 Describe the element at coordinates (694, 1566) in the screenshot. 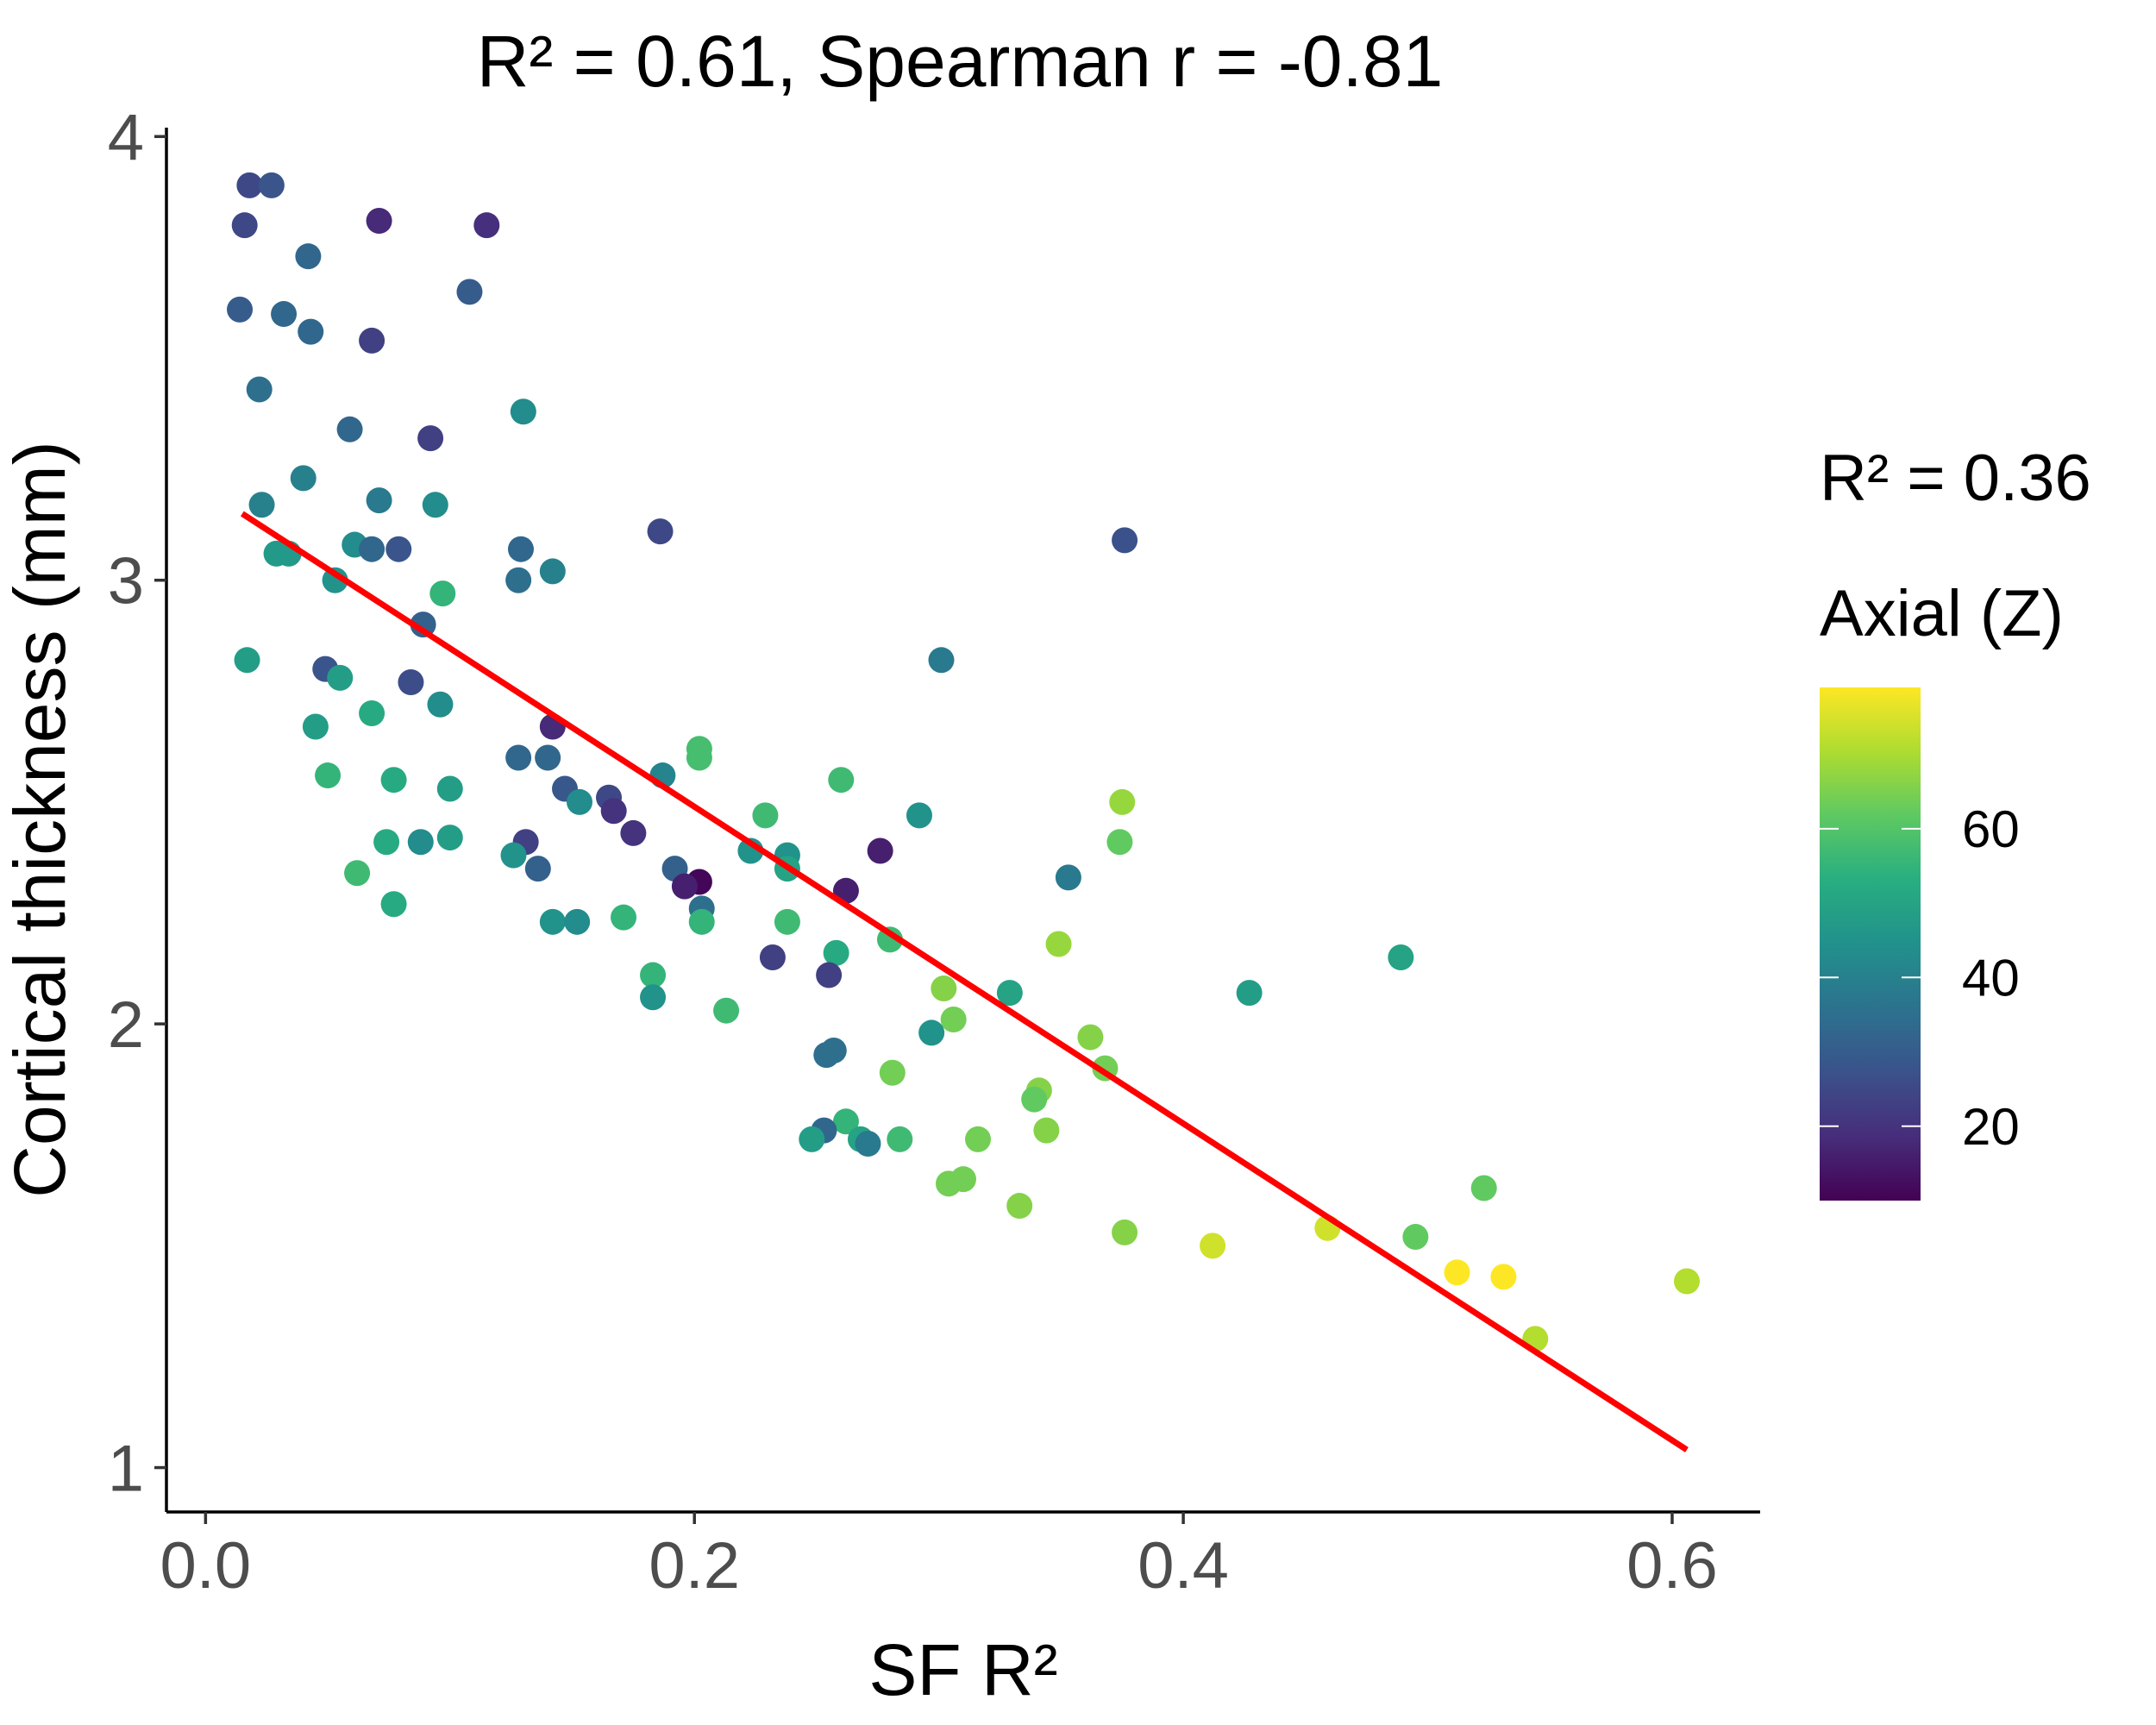

I see `x-tick-label: 0.2` at that location.